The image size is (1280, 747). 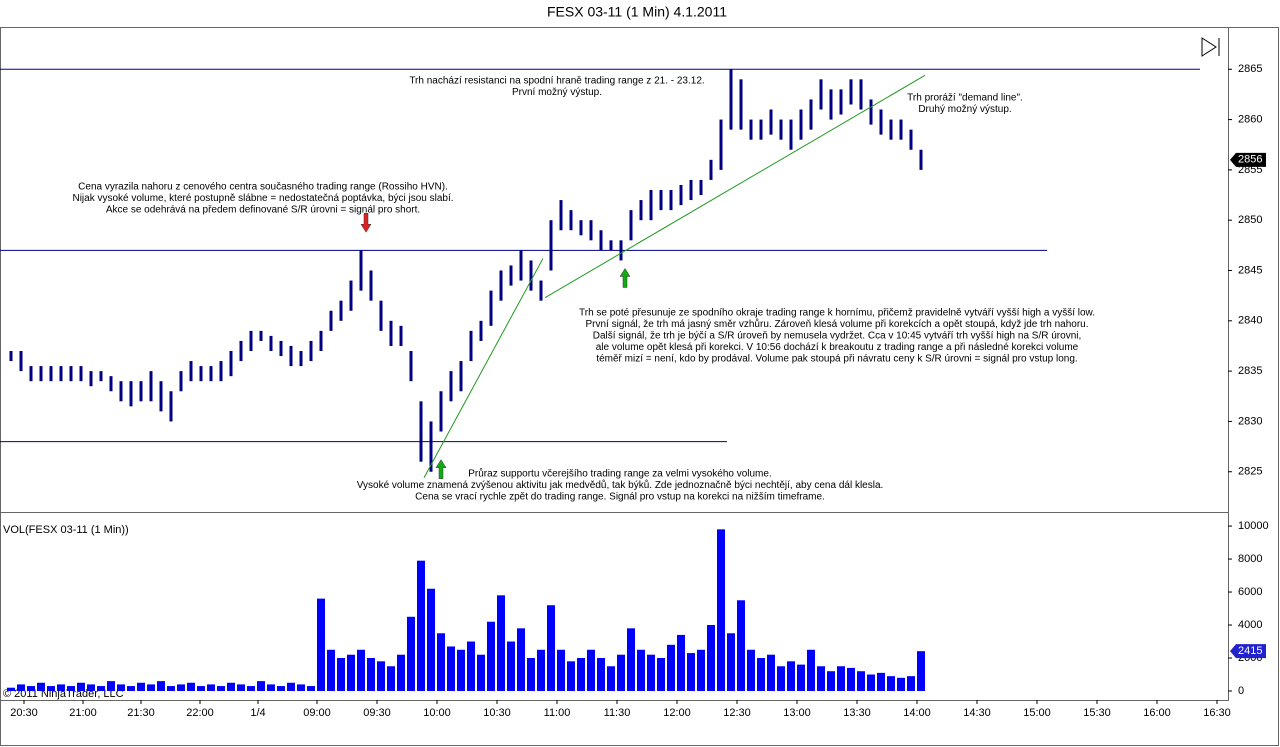 I want to click on x-tick-label: 14:00, so click(x=917, y=713).